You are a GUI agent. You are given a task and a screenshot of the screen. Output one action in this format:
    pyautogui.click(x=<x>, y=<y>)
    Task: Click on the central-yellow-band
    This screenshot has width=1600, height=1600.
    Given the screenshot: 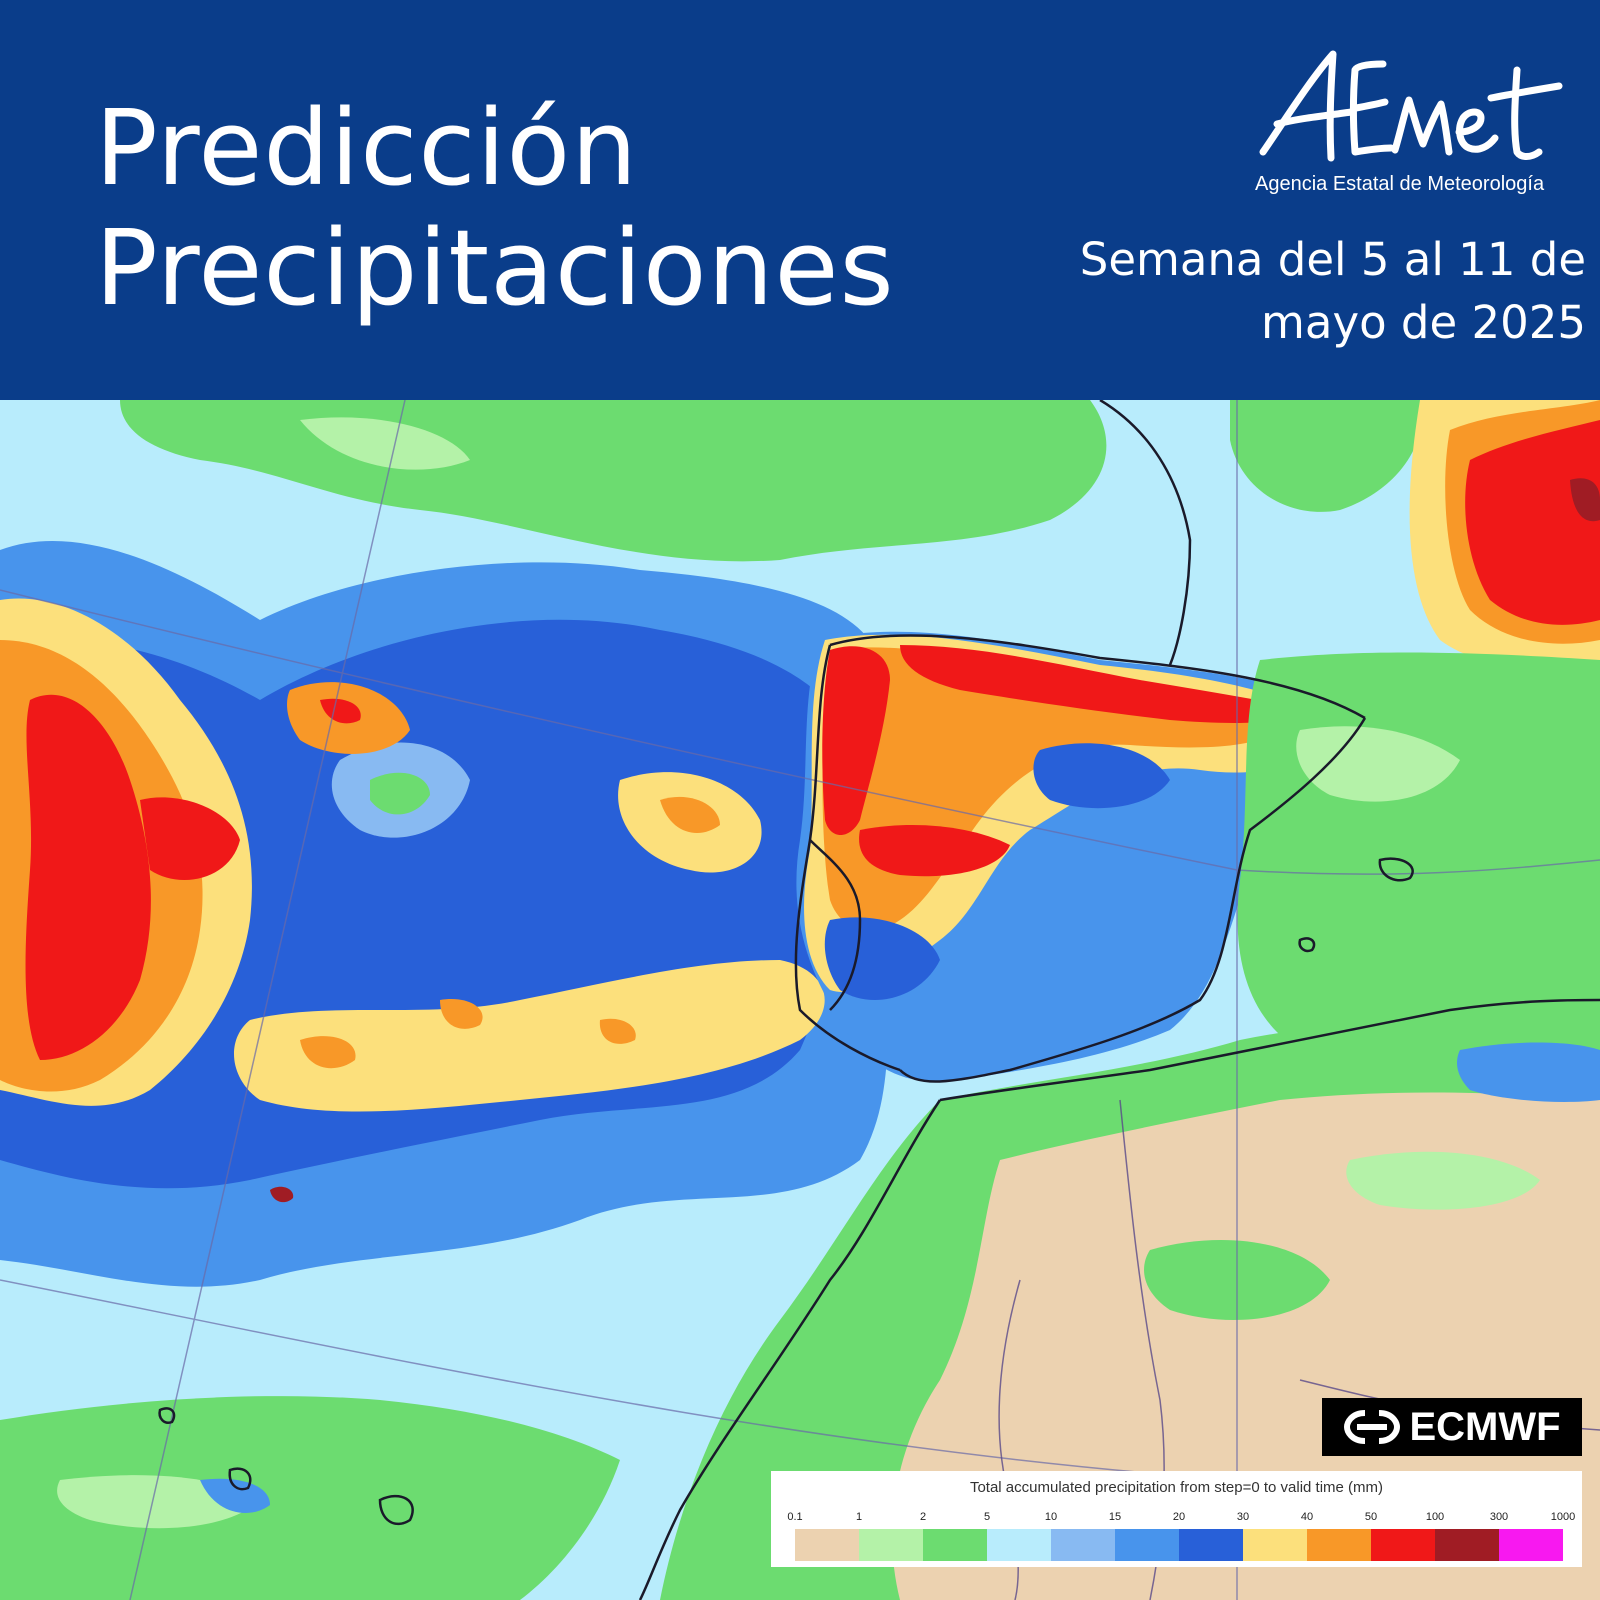 What is the action you would take?
    pyautogui.click(x=529, y=1036)
    